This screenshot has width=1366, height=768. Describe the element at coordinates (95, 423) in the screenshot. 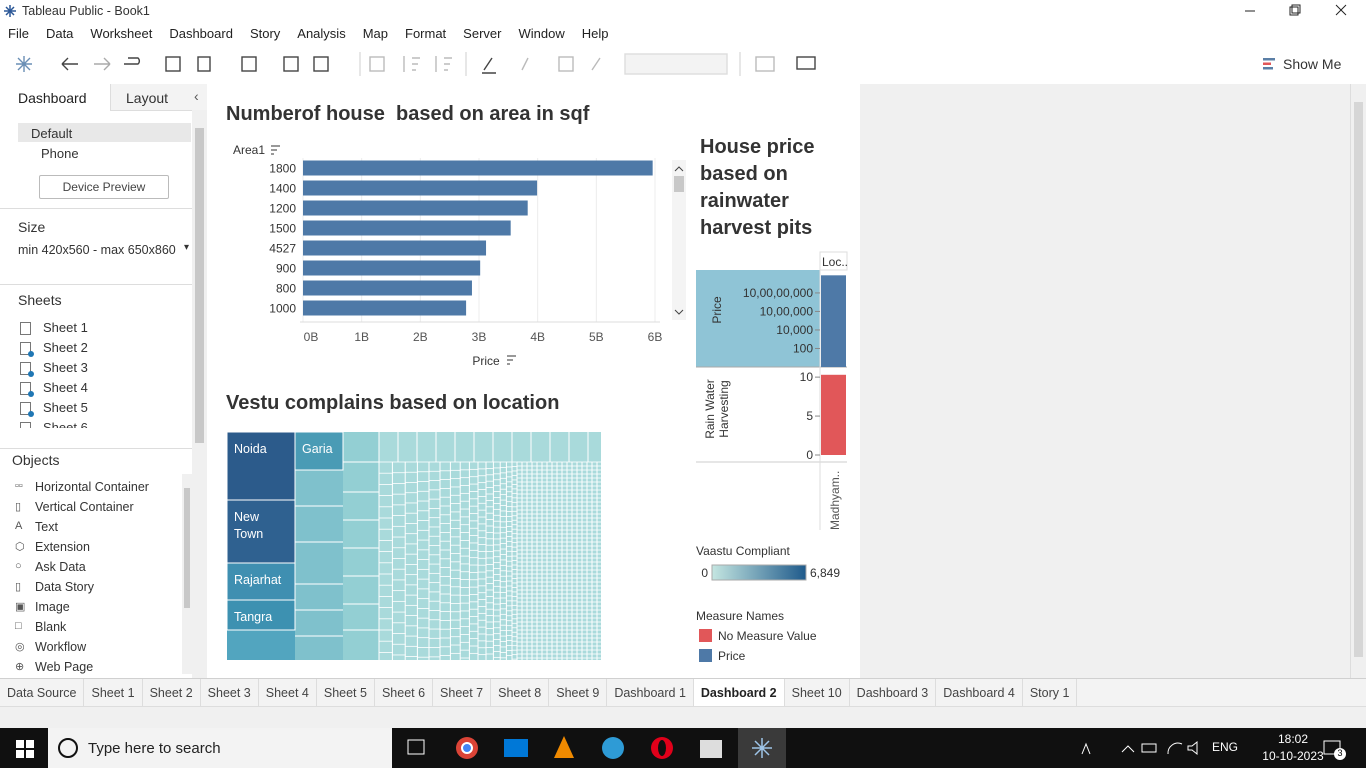

I see `sheet-row: Sheet 6` at that location.